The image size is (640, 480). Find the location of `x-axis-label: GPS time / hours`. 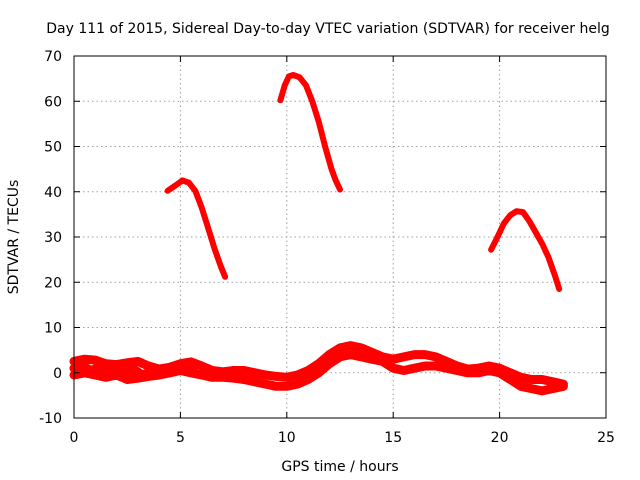

x-axis-label: GPS time / hours is located at coordinates (339, 467).